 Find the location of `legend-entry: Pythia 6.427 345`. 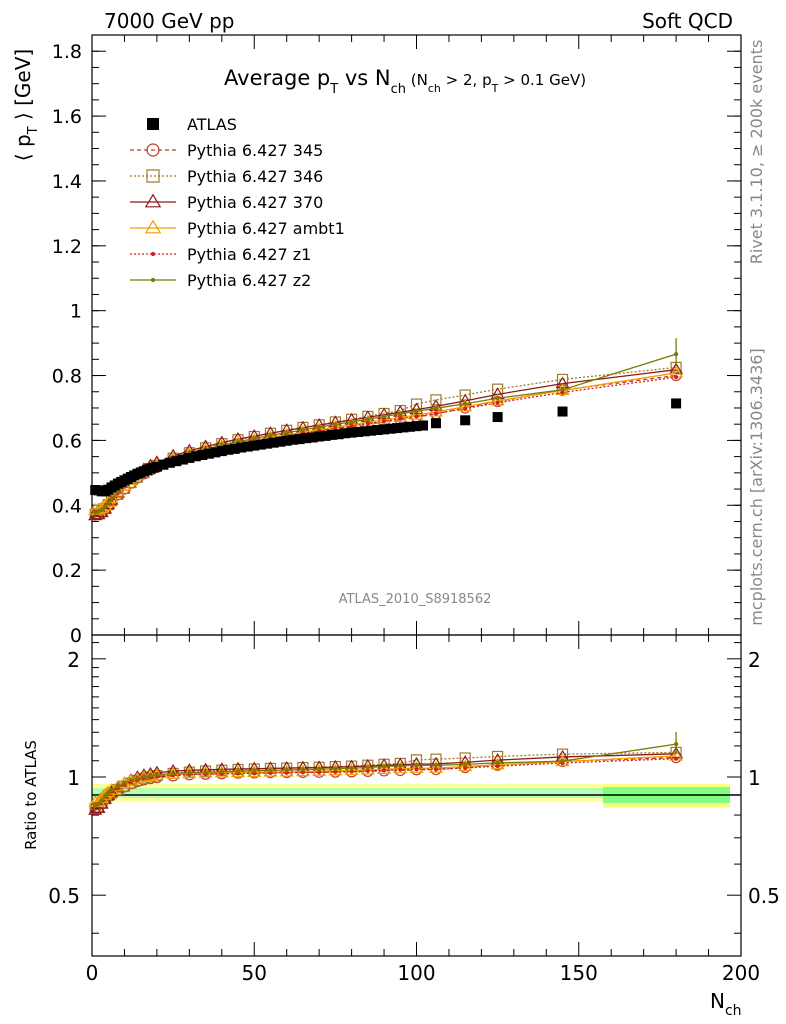

legend-entry: Pythia 6.427 345 is located at coordinates (226, 150).